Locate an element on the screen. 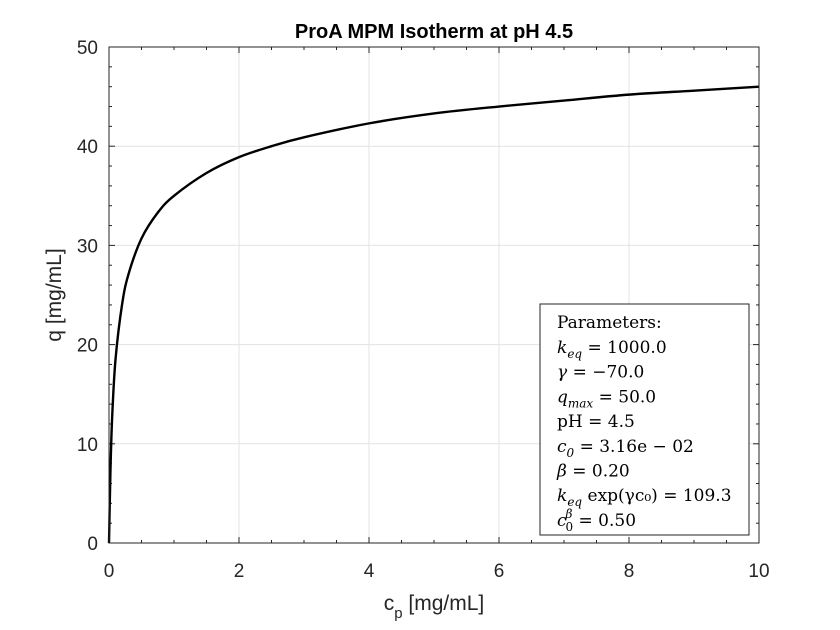  chart-title: ProA MPM Isotherm at pH 4.5 is located at coordinates (434, 32).